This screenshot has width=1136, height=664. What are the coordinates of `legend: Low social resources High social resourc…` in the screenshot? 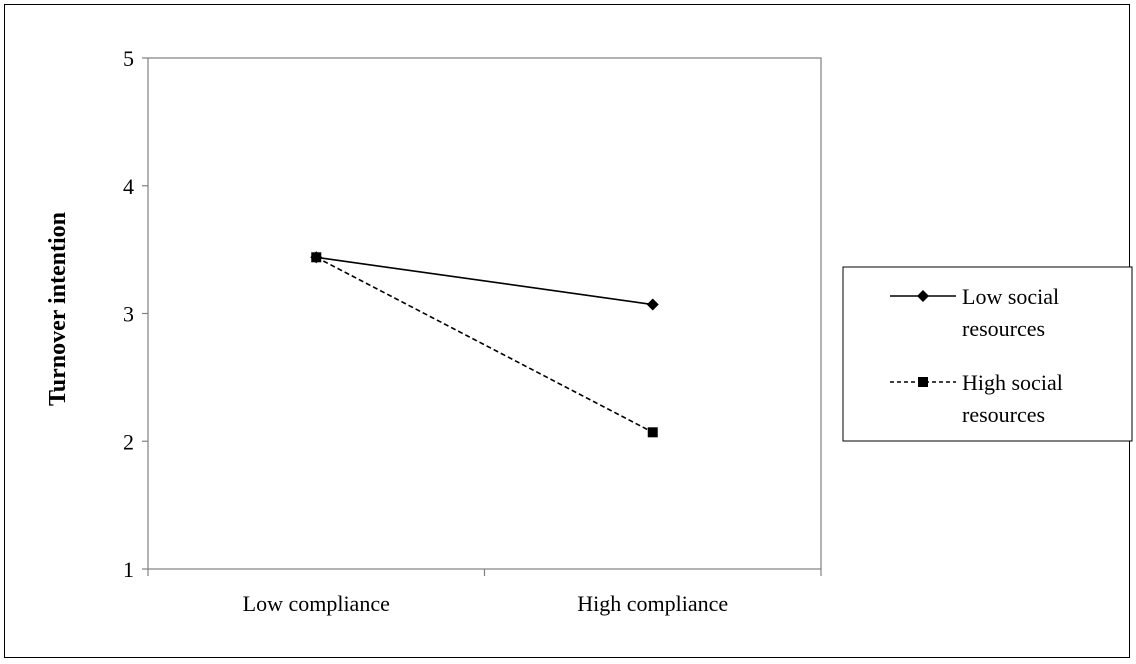 It's located at (987, 354).